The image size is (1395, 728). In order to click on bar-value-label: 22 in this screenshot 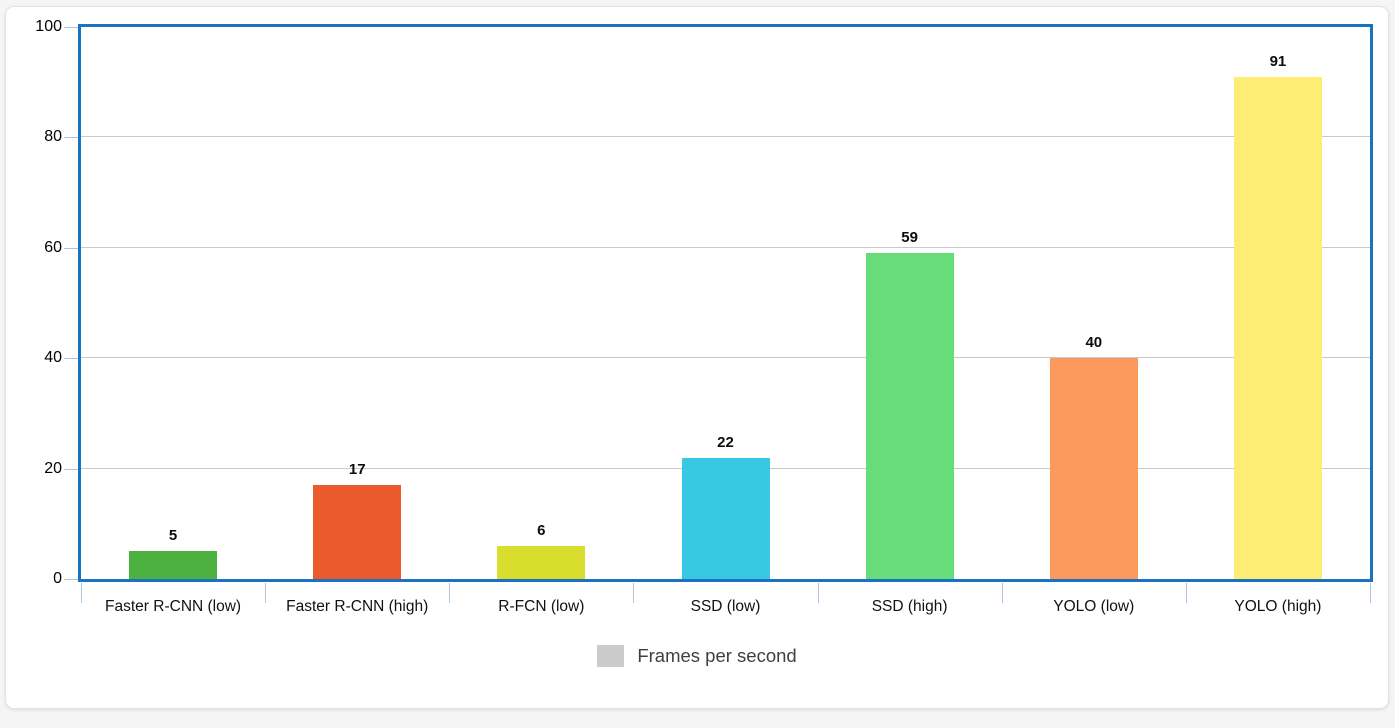, I will do `click(725, 442)`.